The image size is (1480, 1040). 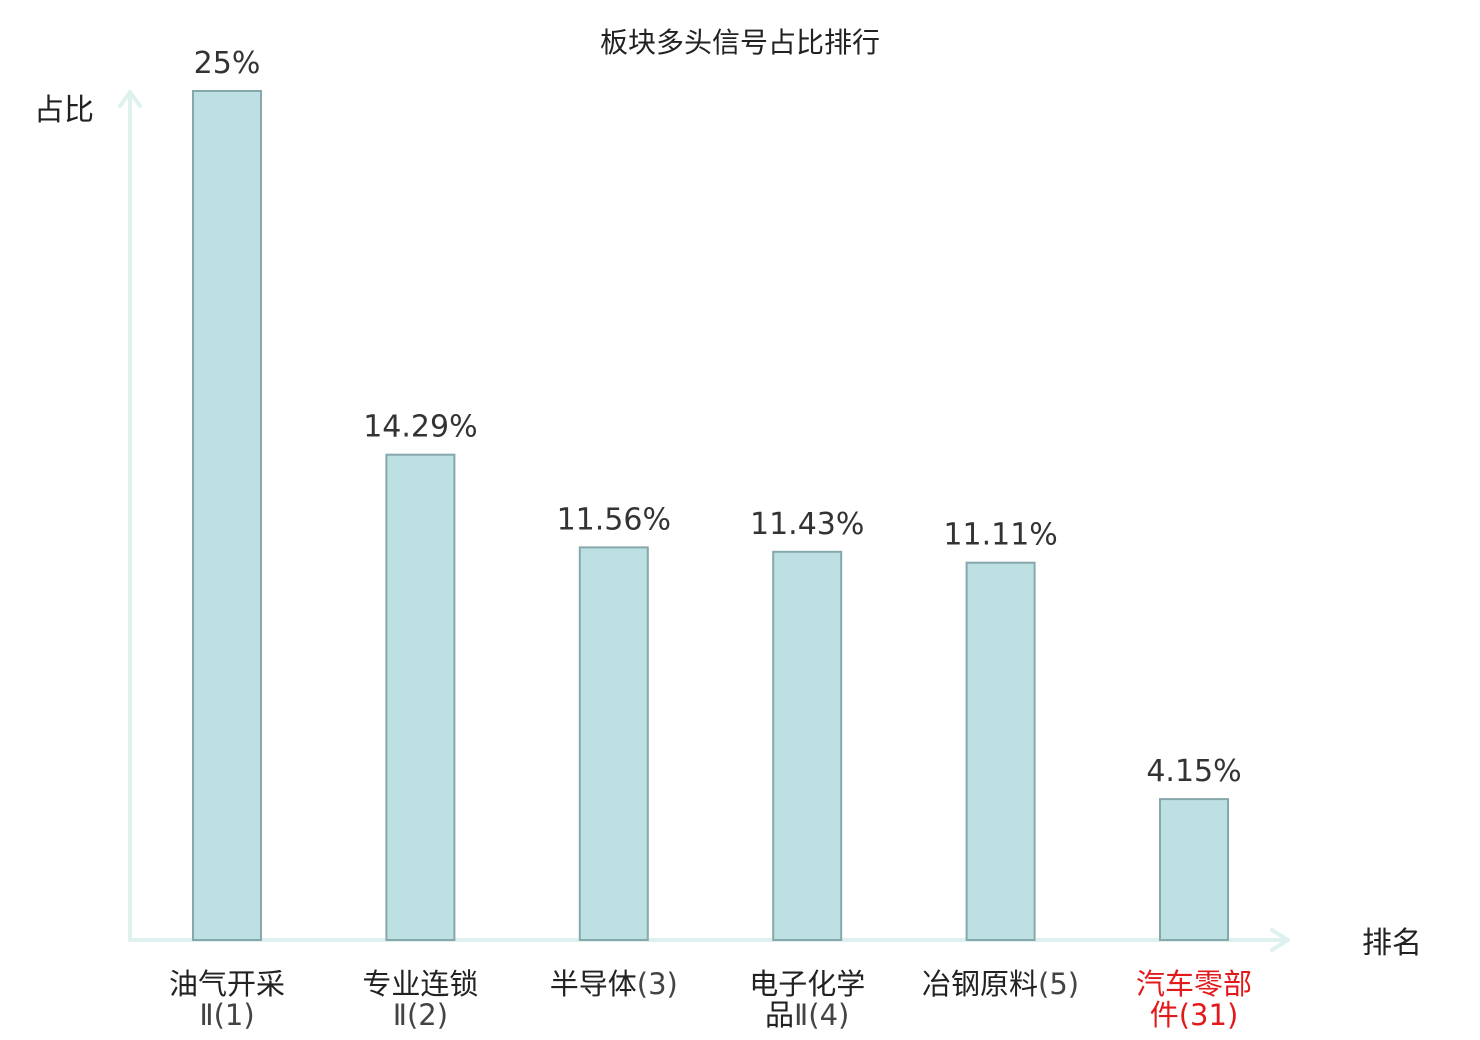 I want to click on data-label-1: 25%, so click(x=227, y=63).